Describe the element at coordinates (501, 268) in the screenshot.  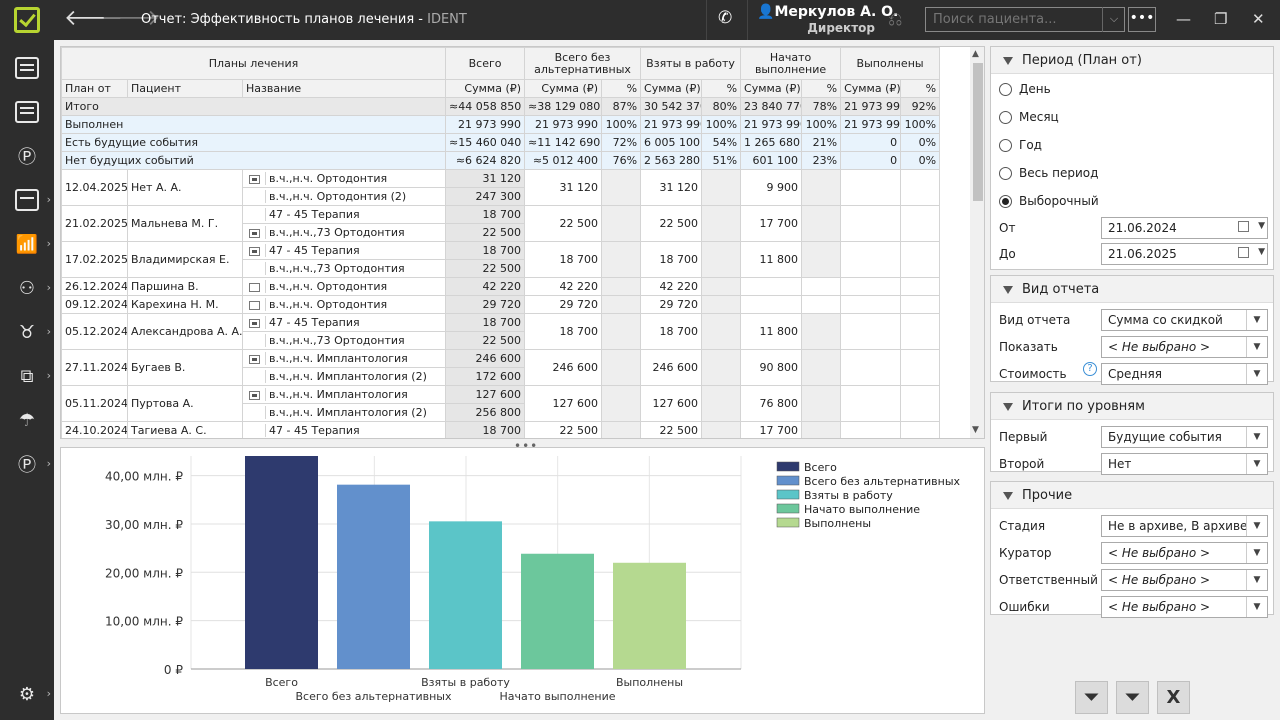
I see `table-row: в.ч.,н.ч.,73 Ортодонтия 22 500` at that location.